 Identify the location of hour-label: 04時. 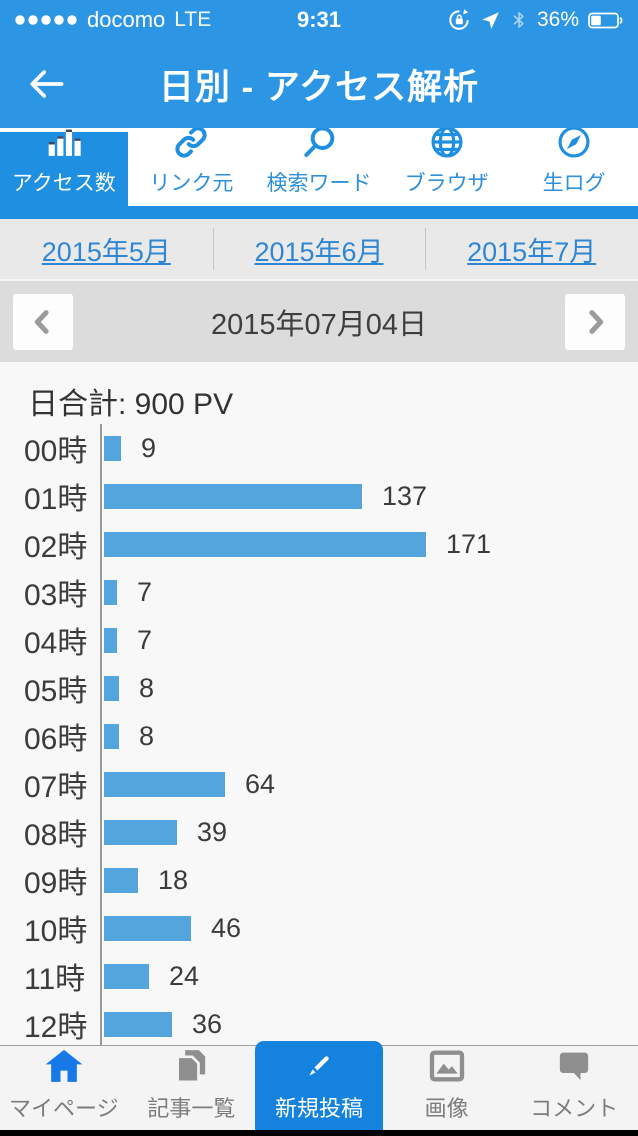
(56, 643).